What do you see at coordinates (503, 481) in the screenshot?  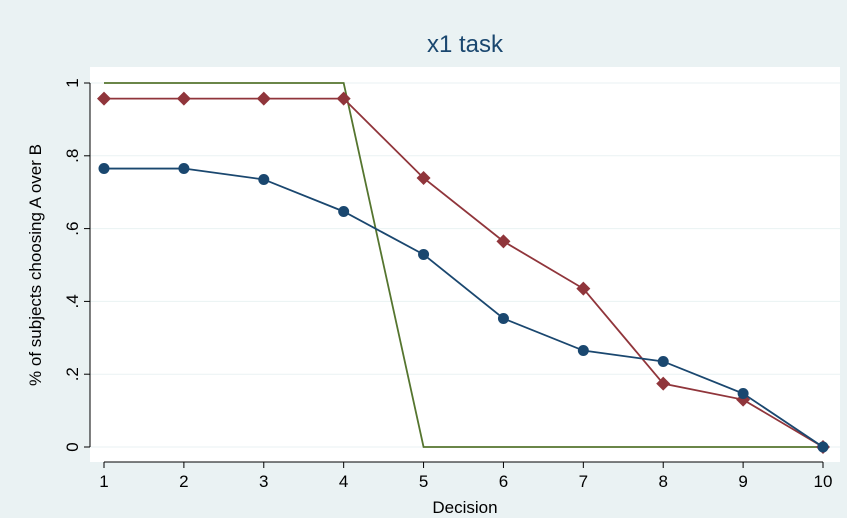 I see `x-tick-label: 6` at bounding box center [503, 481].